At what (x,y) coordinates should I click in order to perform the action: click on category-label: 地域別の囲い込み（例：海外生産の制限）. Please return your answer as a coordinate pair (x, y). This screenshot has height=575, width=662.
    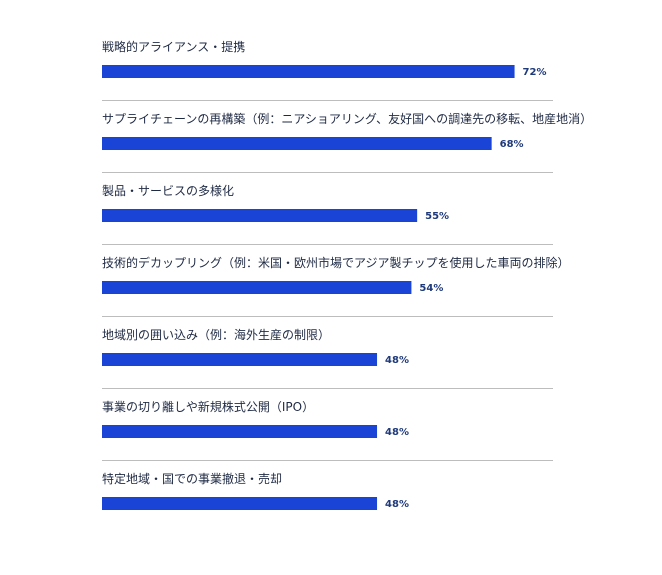
    Looking at the image, I should click on (216, 334).